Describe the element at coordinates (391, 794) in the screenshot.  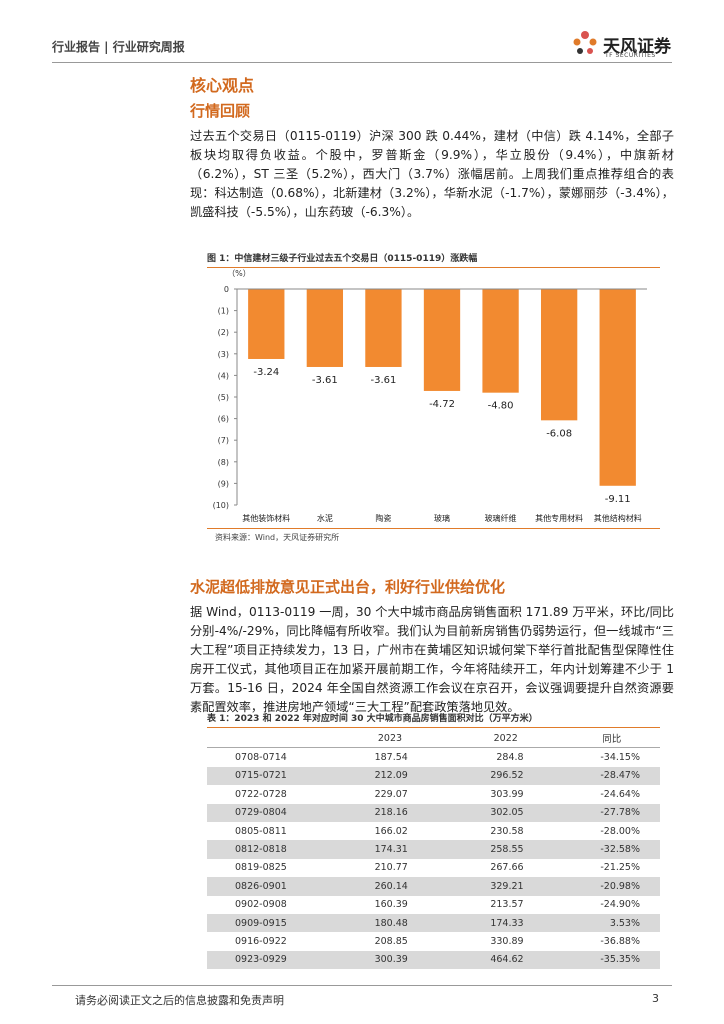
I see `table-cell: 229.07` at that location.